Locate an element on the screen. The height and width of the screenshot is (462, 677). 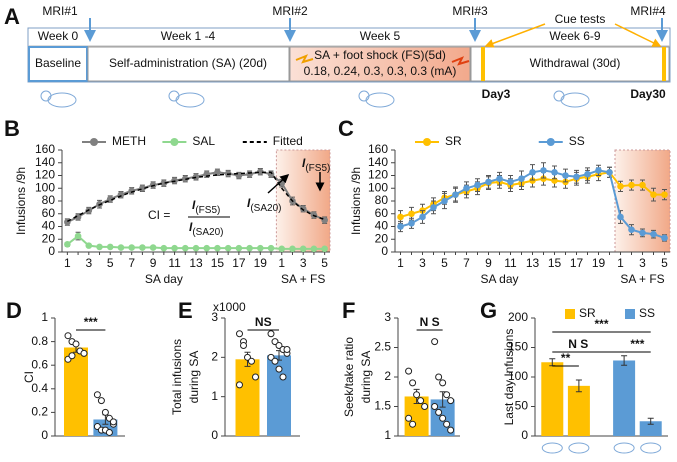
annotation: I(SA20) is located at coordinates (206, 228).